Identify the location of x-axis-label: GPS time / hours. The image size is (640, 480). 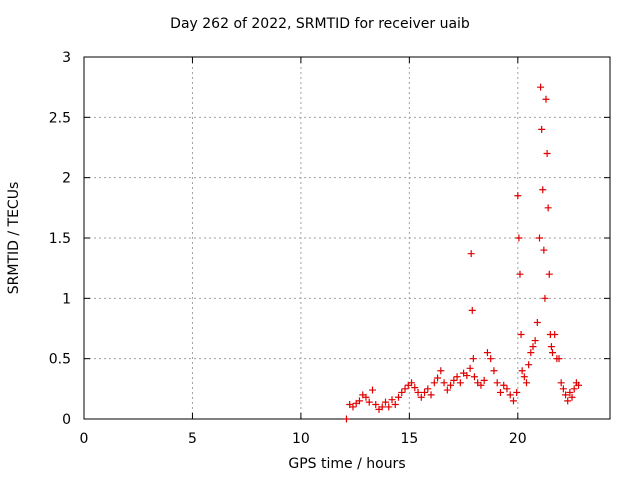
(347, 464).